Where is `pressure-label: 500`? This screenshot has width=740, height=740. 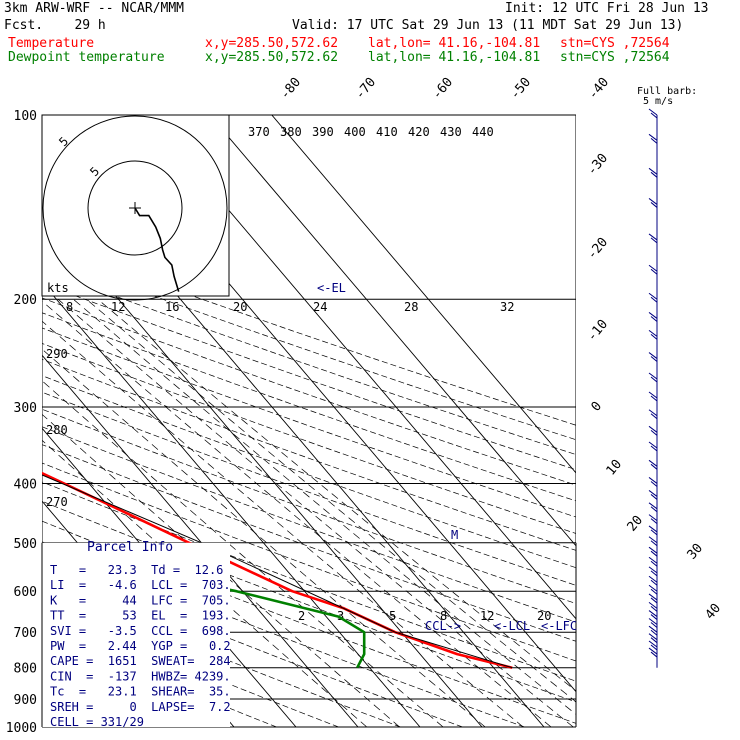
pressure-label: 500 is located at coordinates (25, 544).